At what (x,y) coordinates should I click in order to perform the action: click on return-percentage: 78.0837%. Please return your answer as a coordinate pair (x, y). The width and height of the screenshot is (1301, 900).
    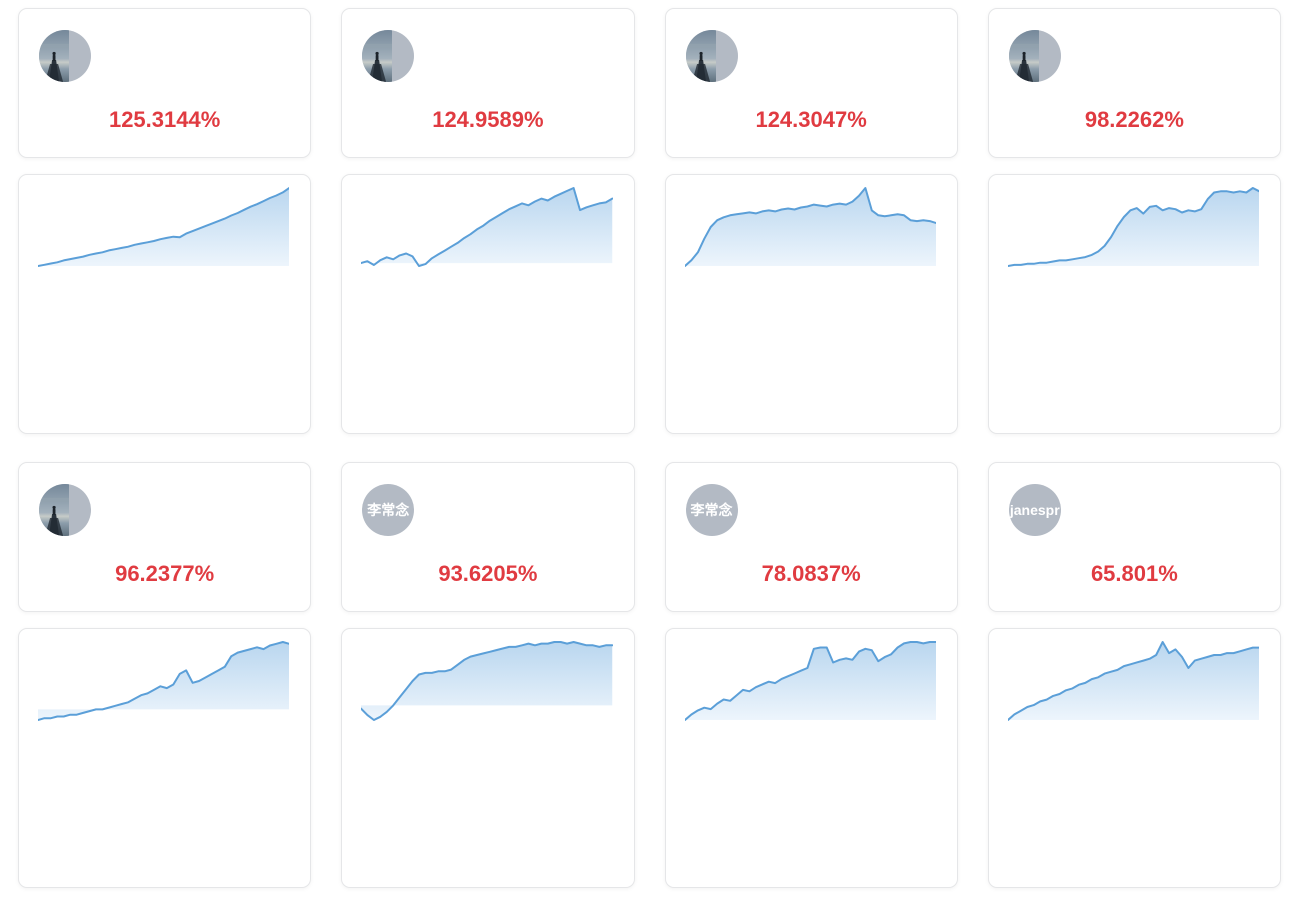
    Looking at the image, I should click on (811, 573).